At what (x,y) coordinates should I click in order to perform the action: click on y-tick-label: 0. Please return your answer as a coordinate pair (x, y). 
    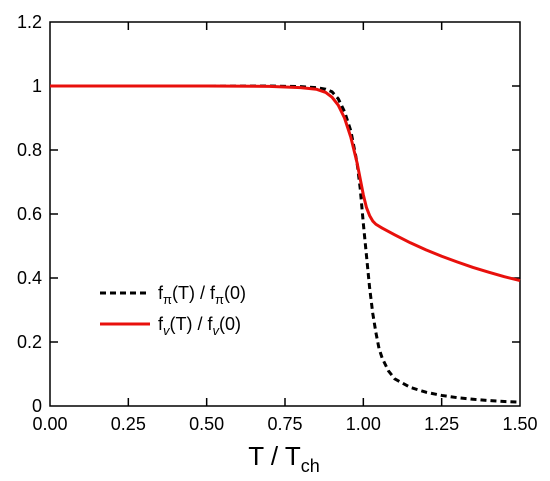
    Looking at the image, I should click on (37, 406).